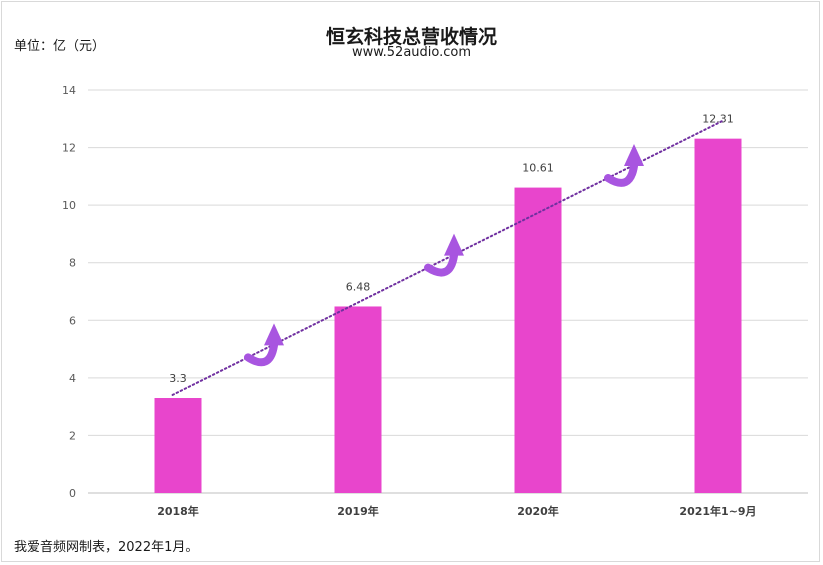 This screenshot has height=565, width=823. What do you see at coordinates (538, 168) in the screenshot?
I see `data-label: 10.61` at bounding box center [538, 168].